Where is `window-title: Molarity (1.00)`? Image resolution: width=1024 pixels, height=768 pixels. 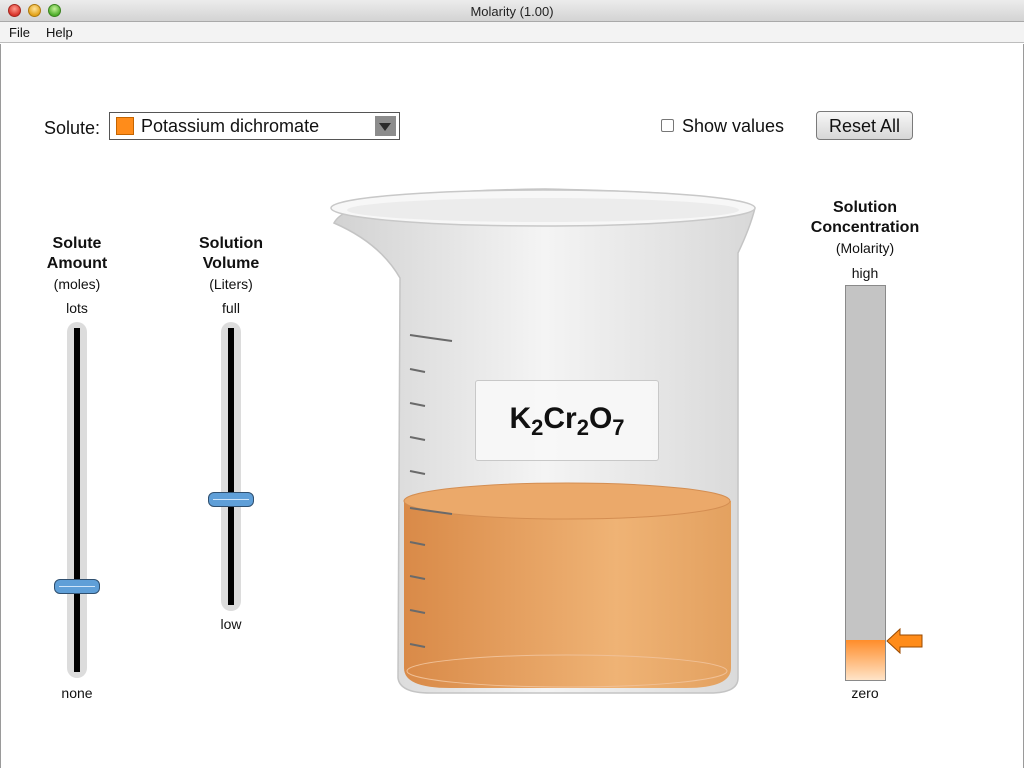 window-title: Molarity (1.00) is located at coordinates (512, 11).